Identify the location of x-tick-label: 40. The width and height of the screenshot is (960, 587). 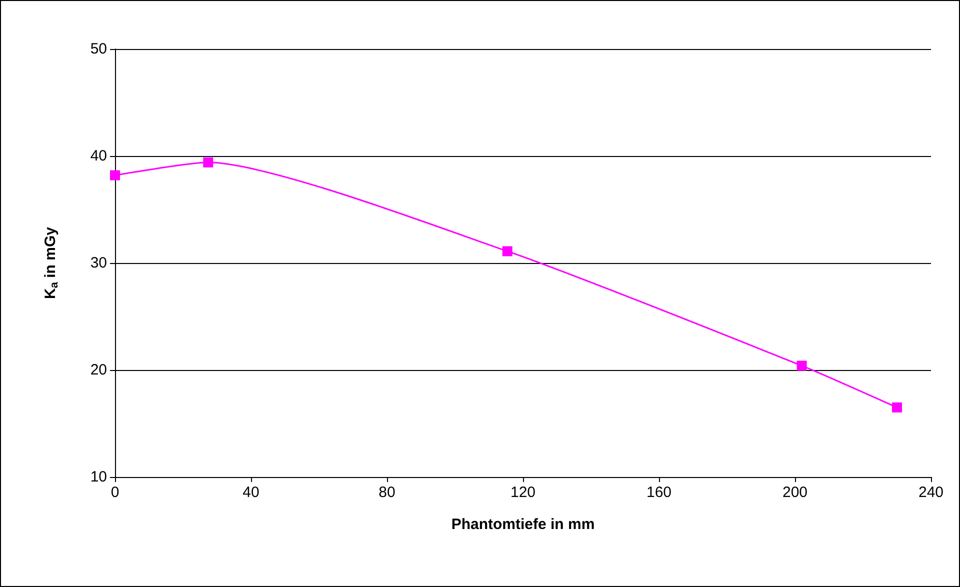
(251, 492).